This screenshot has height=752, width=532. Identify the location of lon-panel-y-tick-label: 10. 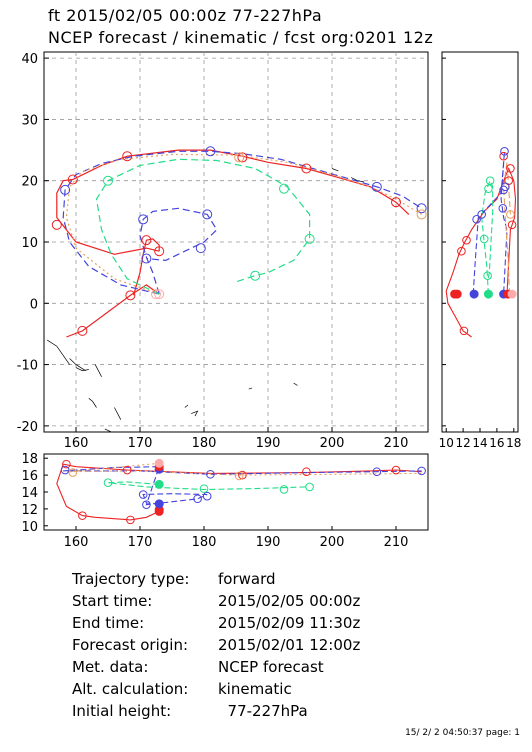
(29, 527).